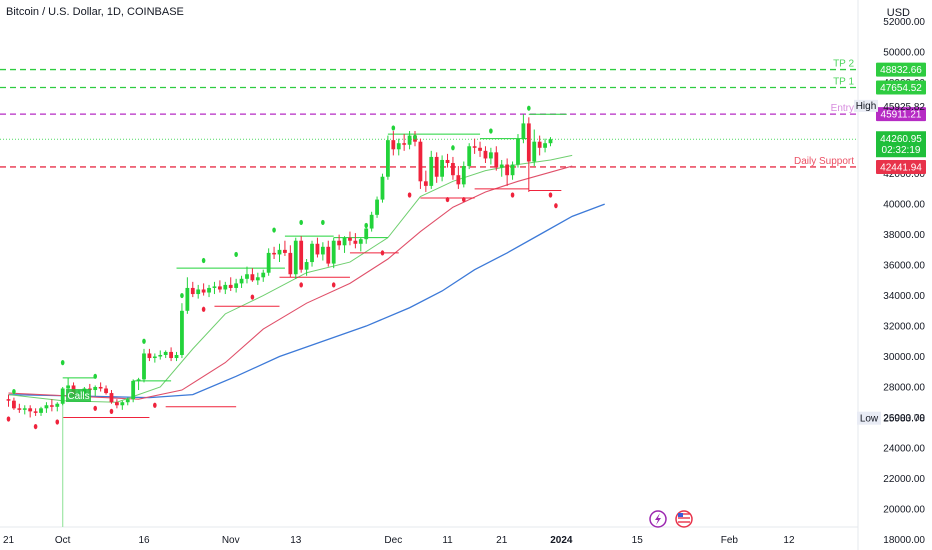 This screenshot has height=550, width=932. What do you see at coordinates (842, 108) in the screenshot?
I see `entry-label: Entry` at bounding box center [842, 108].